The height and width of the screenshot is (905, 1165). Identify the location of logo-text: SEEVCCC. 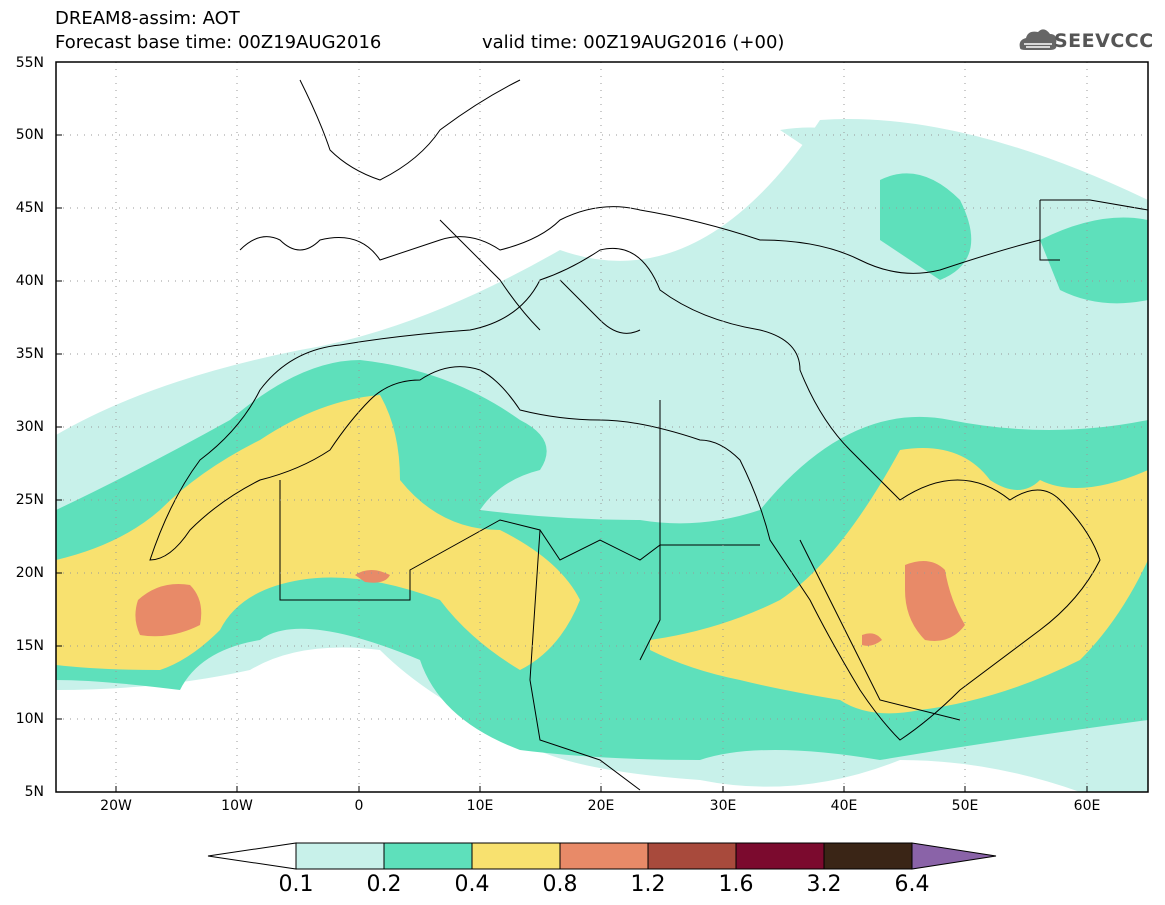
(1104, 41).